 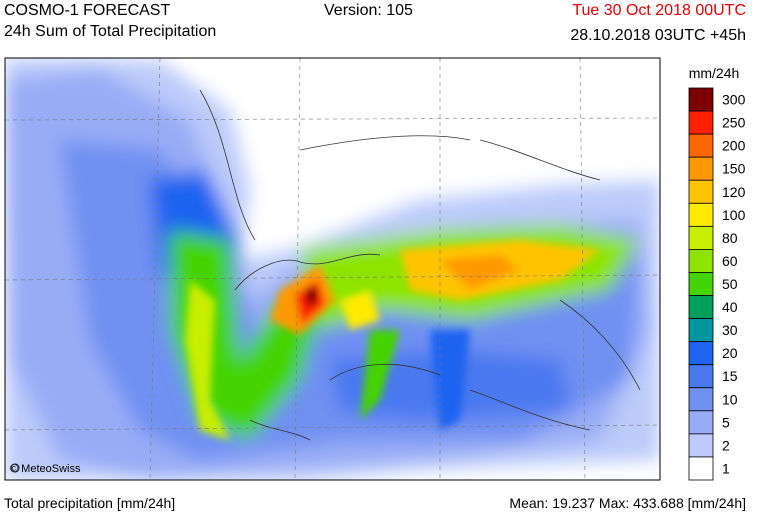 I want to click on colorbar-label: 150, so click(x=734, y=169).